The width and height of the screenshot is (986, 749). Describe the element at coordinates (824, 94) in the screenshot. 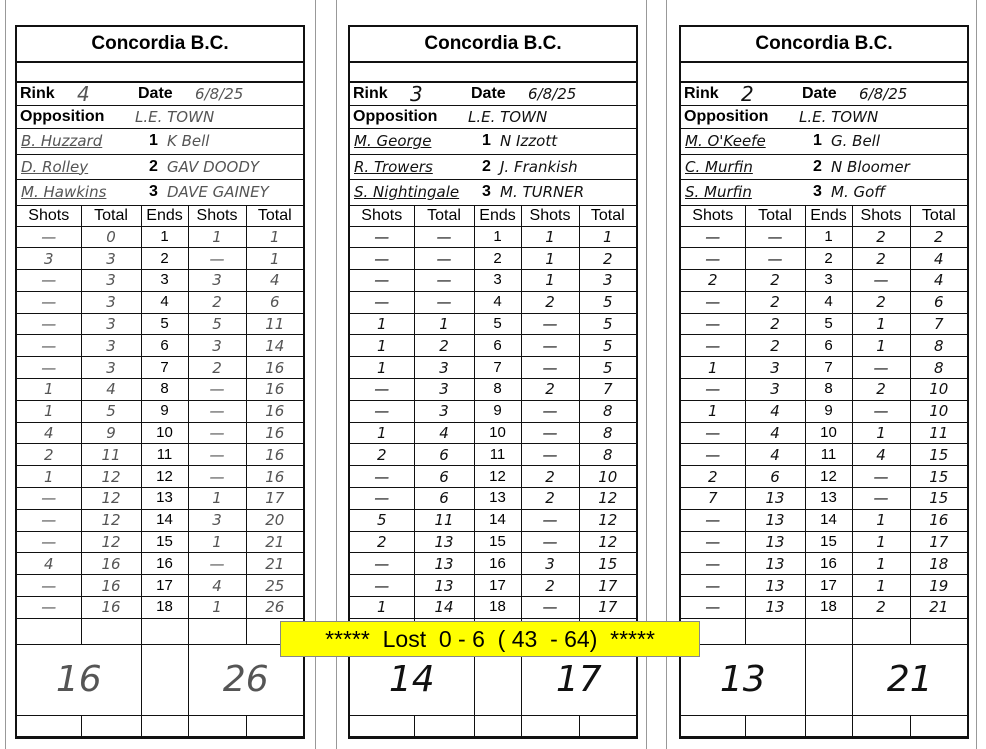

I see `rink-date-row: Rink 2 Date 6/8/25` at that location.